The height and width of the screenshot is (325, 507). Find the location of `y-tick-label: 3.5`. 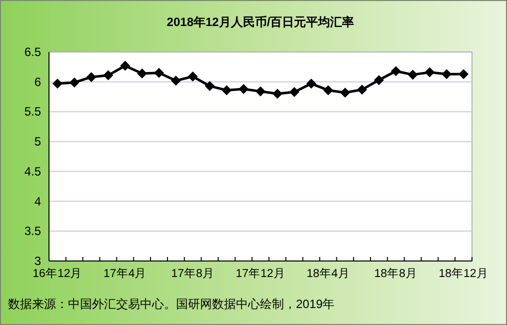

y-tick-label: 3.5 is located at coordinates (33, 231).